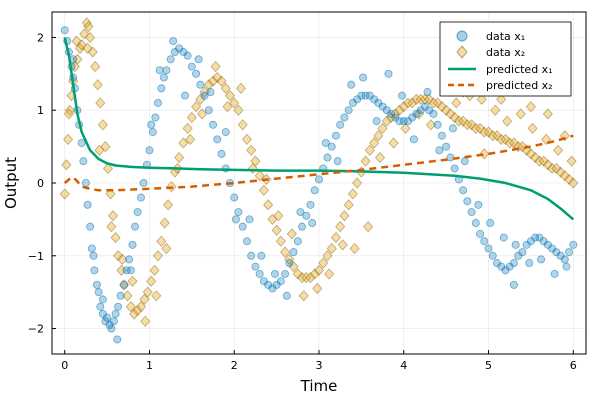 The image size is (600, 400). What do you see at coordinates (40, 37) in the screenshot?
I see `y-tick-label: 2` at bounding box center [40, 37].